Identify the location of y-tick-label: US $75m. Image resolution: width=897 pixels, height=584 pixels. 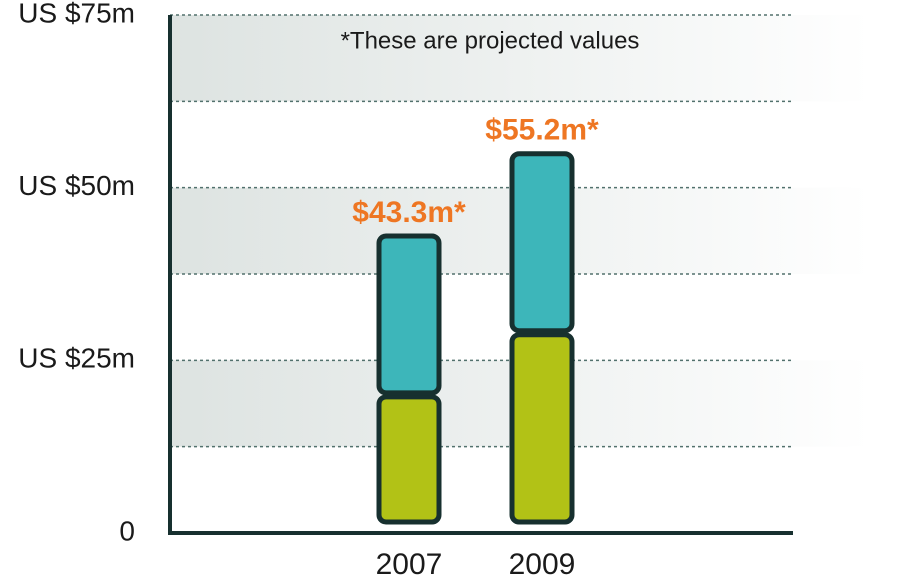
(76, 14).